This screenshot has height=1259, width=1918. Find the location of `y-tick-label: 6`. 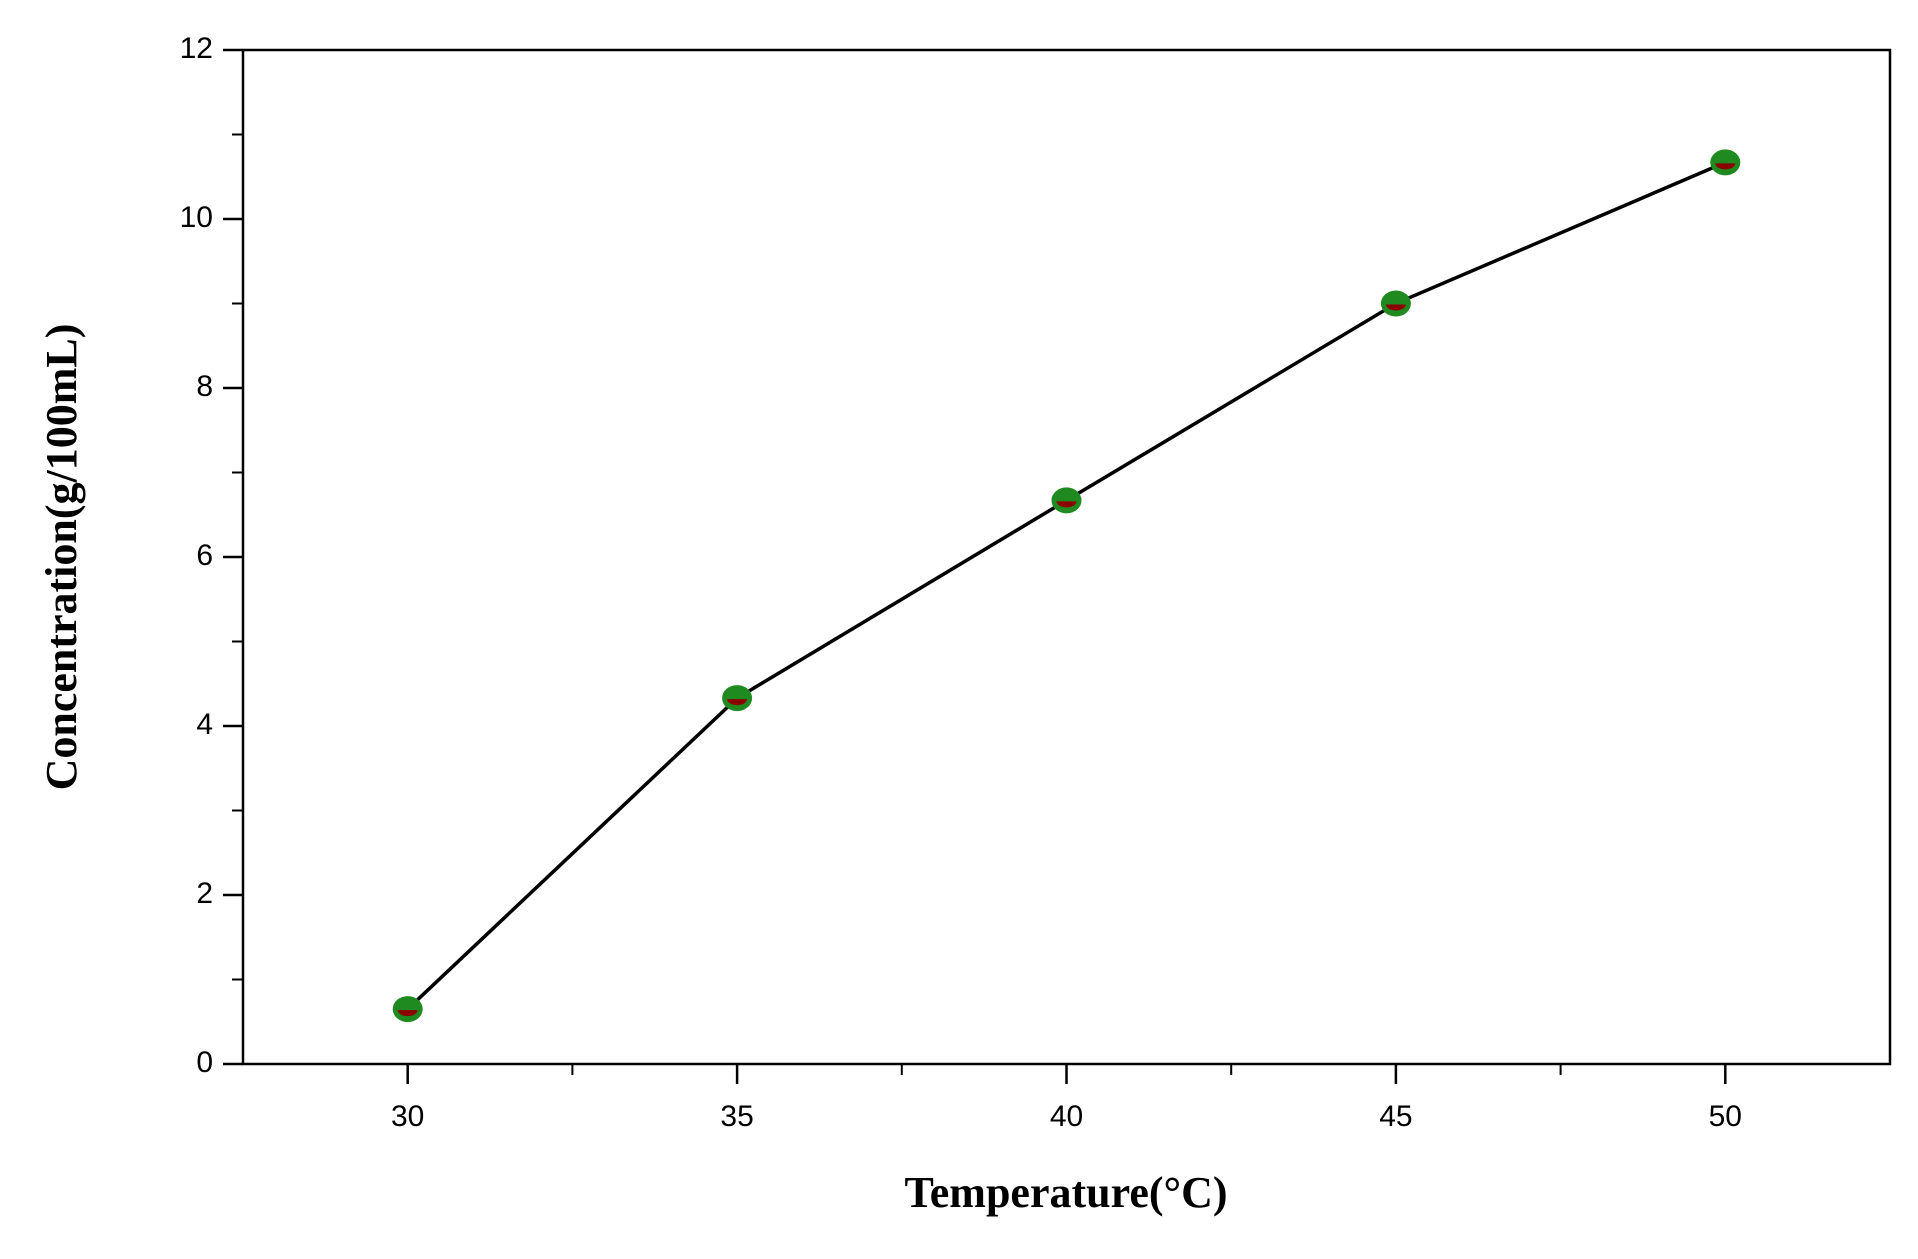

y-tick-label: 6 is located at coordinates (204, 555).